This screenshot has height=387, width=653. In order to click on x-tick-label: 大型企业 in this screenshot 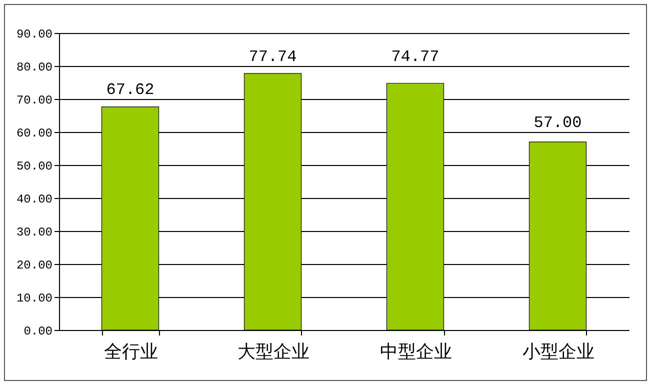, I will do `click(273, 352)`.